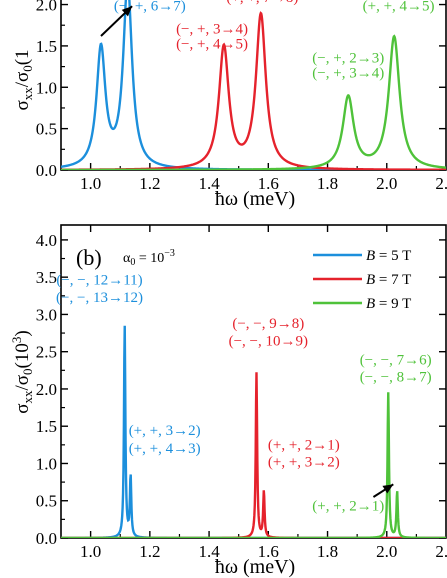  Describe the element at coordinates (396, 360) in the screenshot. I see `transition-label: (−, −, 7→6)` at that location.